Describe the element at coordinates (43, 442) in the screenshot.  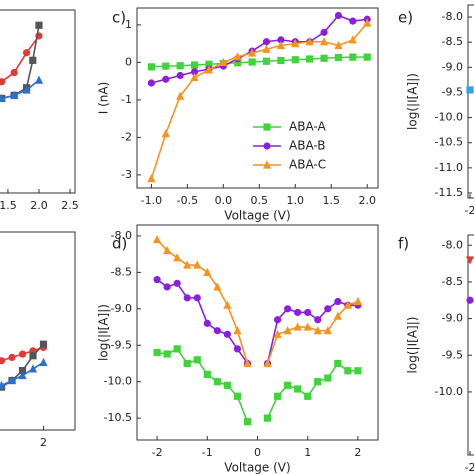
I see `x-tick-label: 2` at that location.